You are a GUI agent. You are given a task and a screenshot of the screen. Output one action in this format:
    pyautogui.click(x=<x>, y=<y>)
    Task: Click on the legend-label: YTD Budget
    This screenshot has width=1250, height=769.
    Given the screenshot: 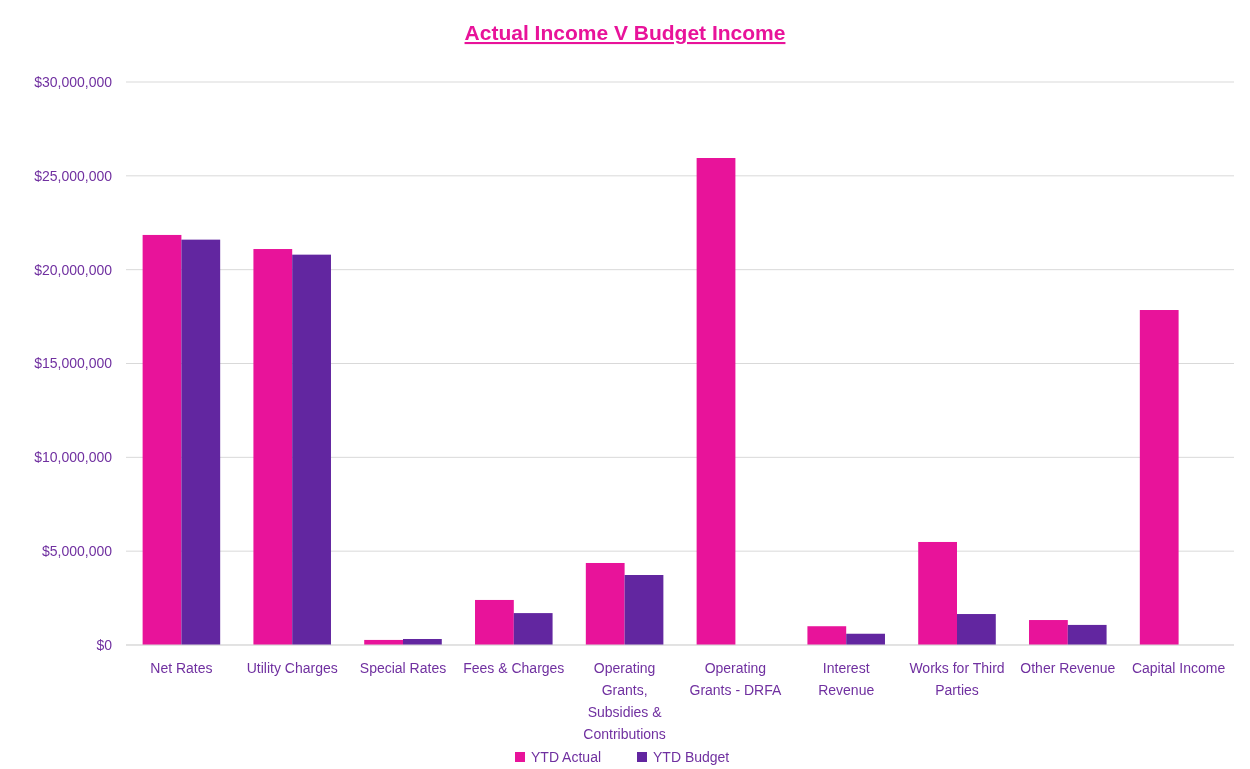 What is the action you would take?
    pyautogui.click(x=691, y=757)
    